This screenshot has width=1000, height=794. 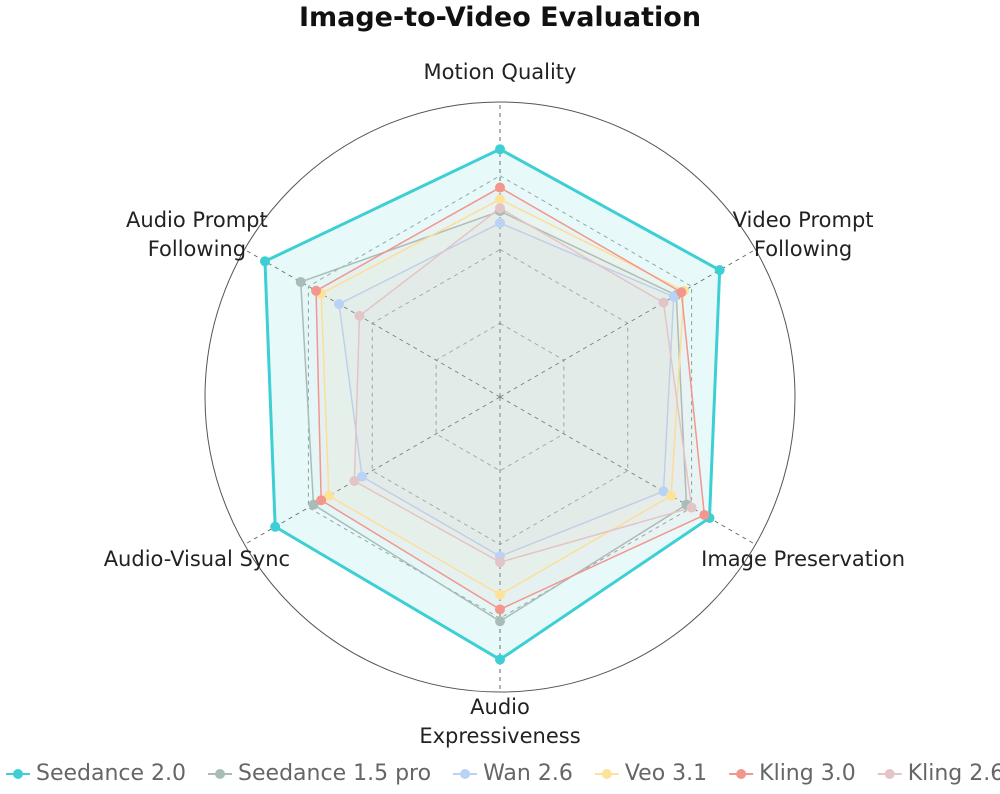 What do you see at coordinates (803, 234) in the screenshot?
I see `axis-label: Video Prompt Following` at bounding box center [803, 234].